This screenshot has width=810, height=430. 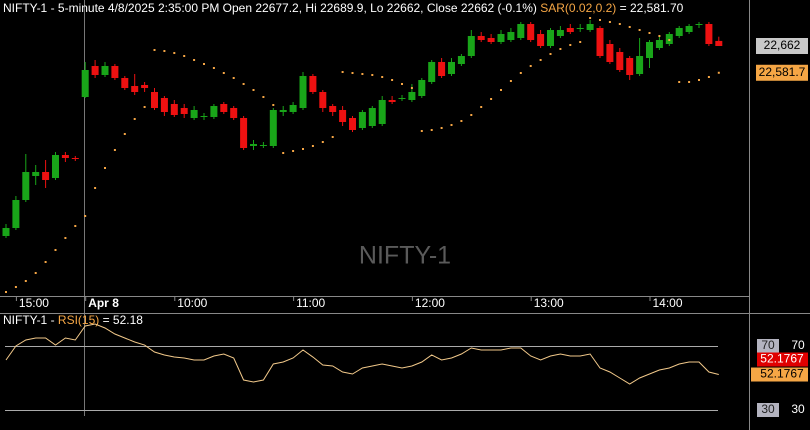 What do you see at coordinates (578, 8) in the screenshot?
I see `sar-name: SAR(0.02,0.2)` at bounding box center [578, 8].